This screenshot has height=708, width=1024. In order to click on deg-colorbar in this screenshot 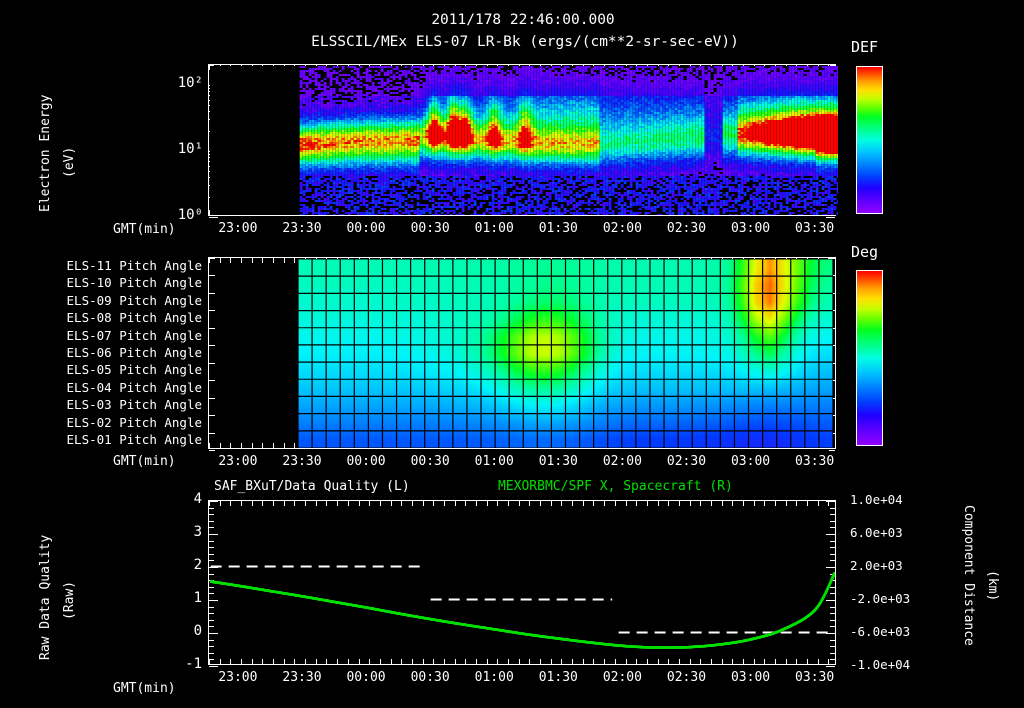, I will do `click(869, 358)`.